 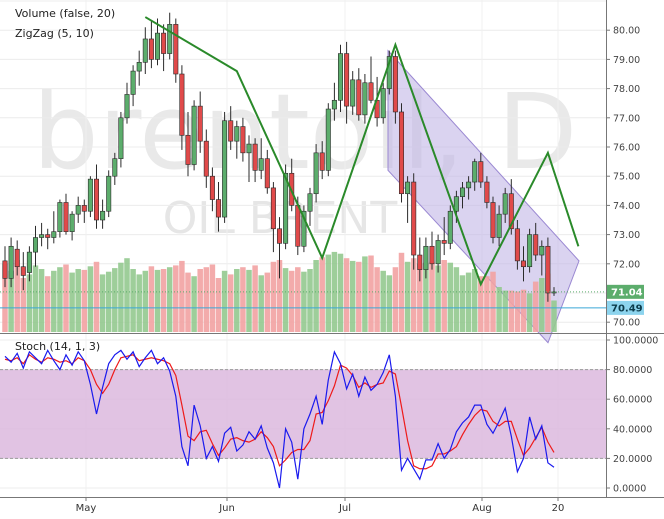 What do you see at coordinates (344, 508) in the screenshot?
I see `x-tick-label: Jul` at bounding box center [344, 508].